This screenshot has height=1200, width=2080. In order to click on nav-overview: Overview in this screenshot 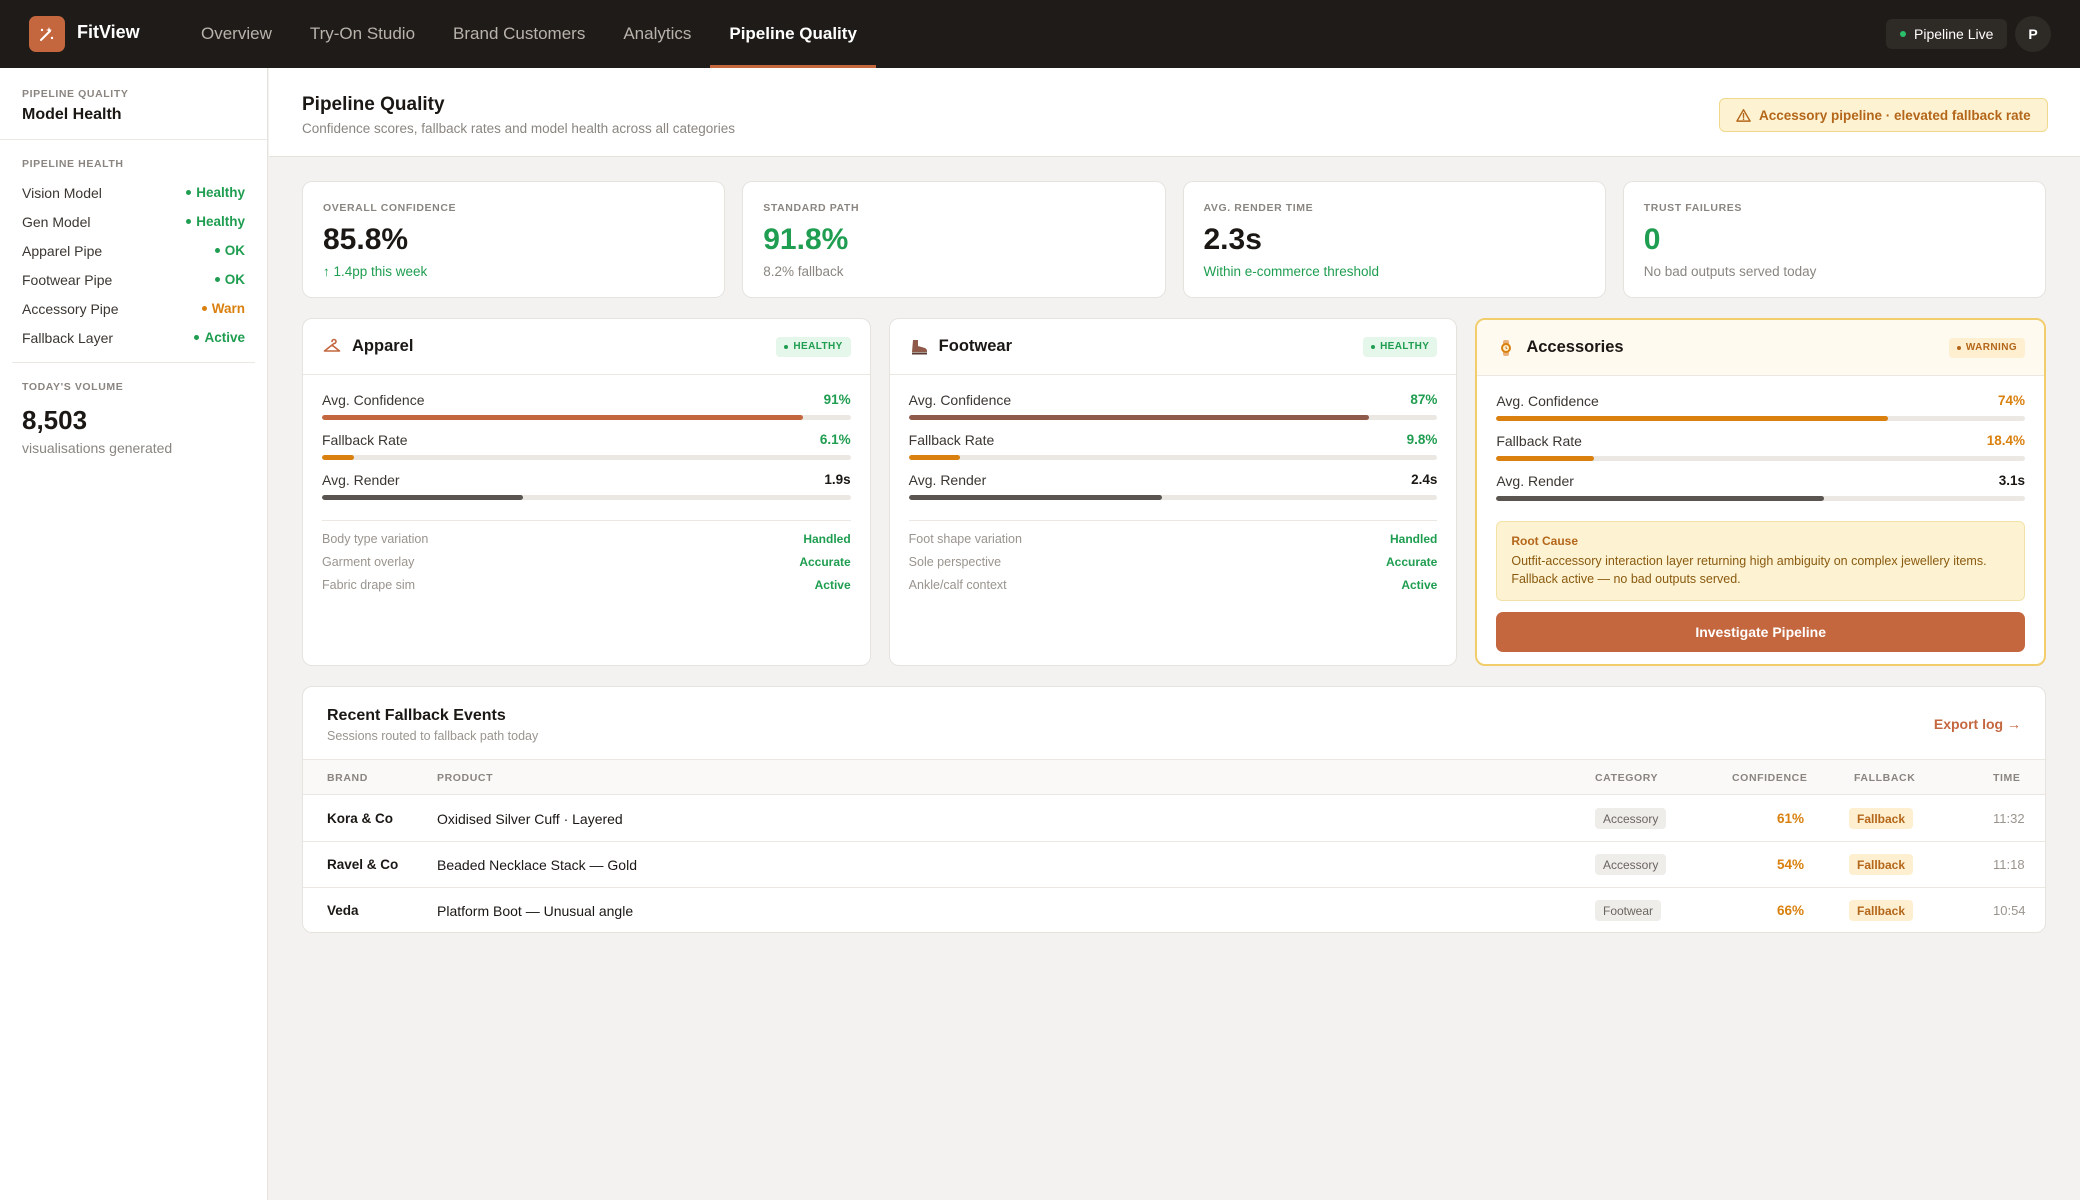, I will do `click(236, 33)`.